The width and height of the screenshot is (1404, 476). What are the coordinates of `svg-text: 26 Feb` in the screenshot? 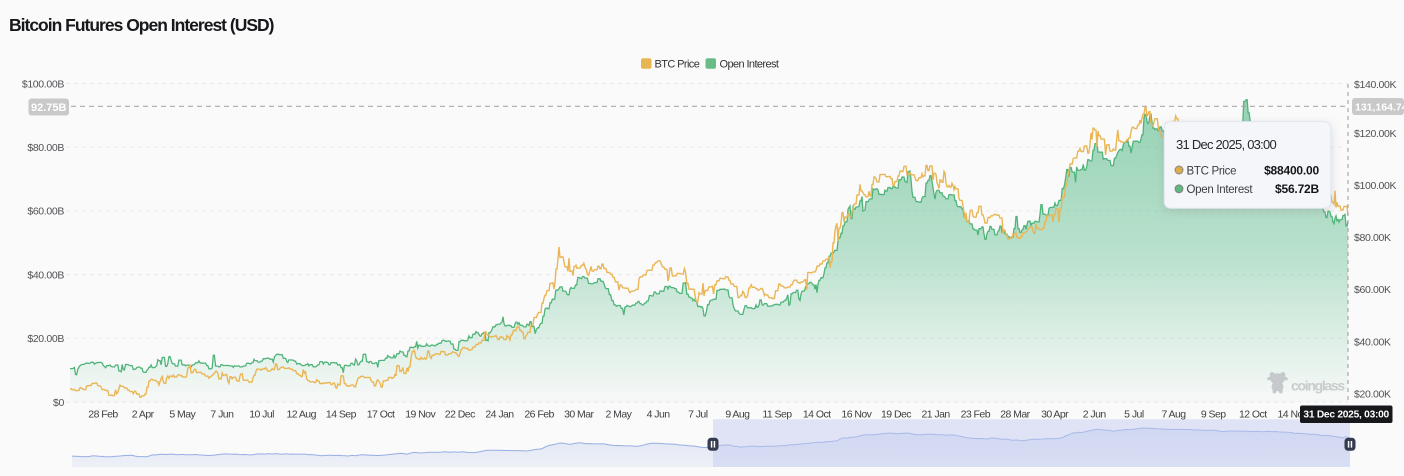 It's located at (539, 415).